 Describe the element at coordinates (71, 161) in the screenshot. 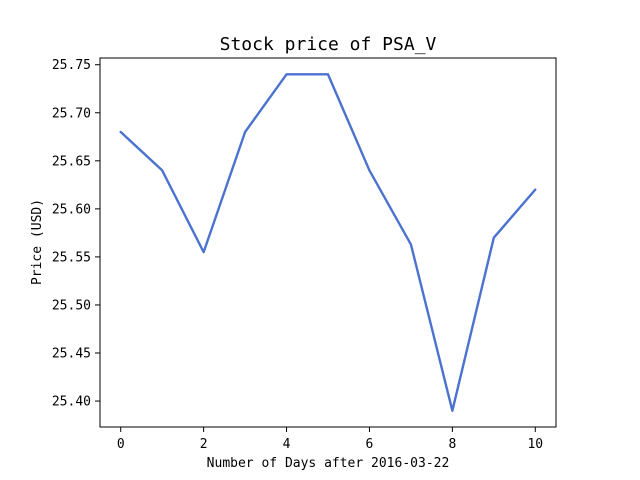

I see `y-tick-label: 25.65` at that location.